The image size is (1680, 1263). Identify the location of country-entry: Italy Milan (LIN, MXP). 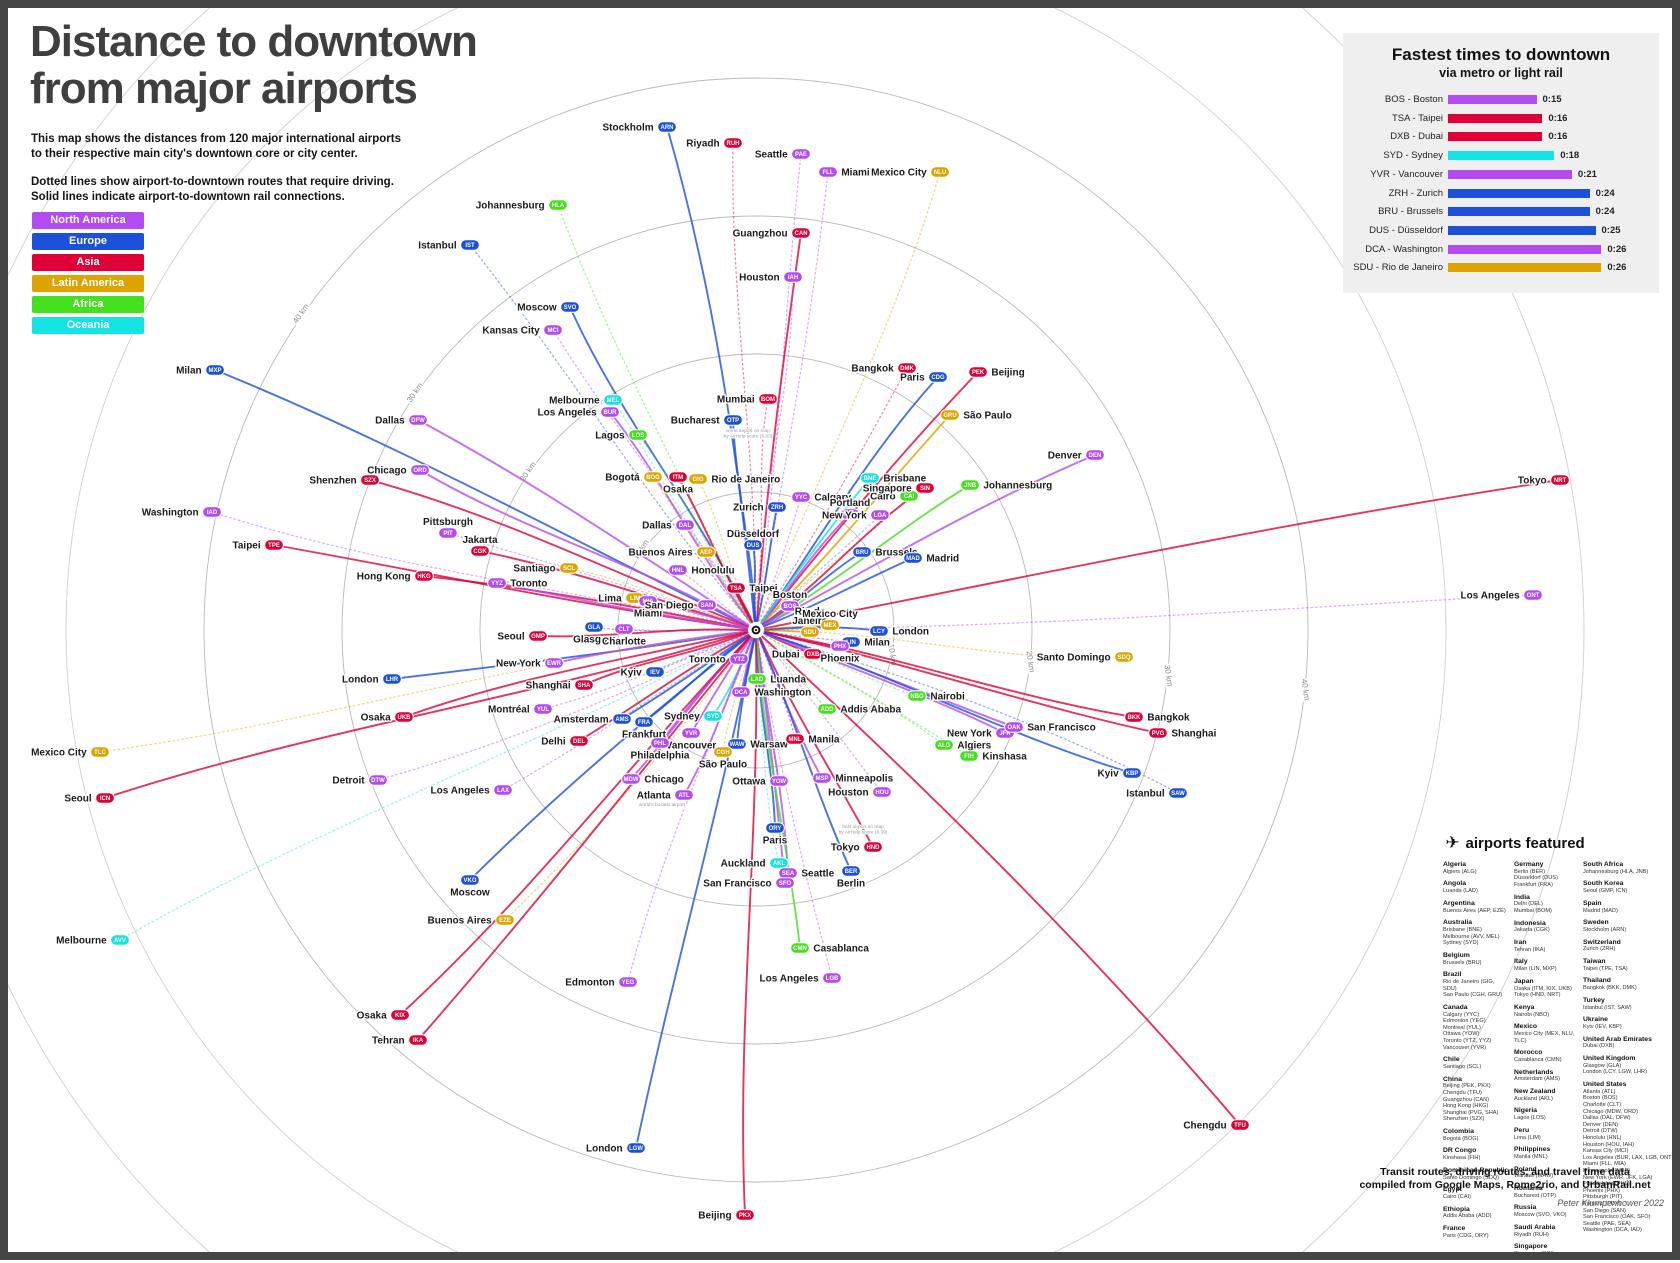
(1547, 965).